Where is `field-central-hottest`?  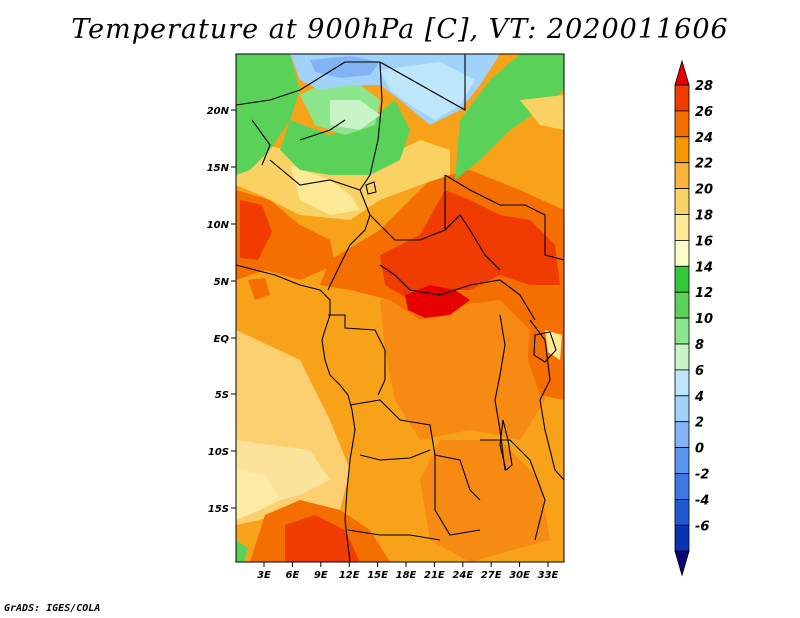
field-central-hottest is located at coordinates (437, 301).